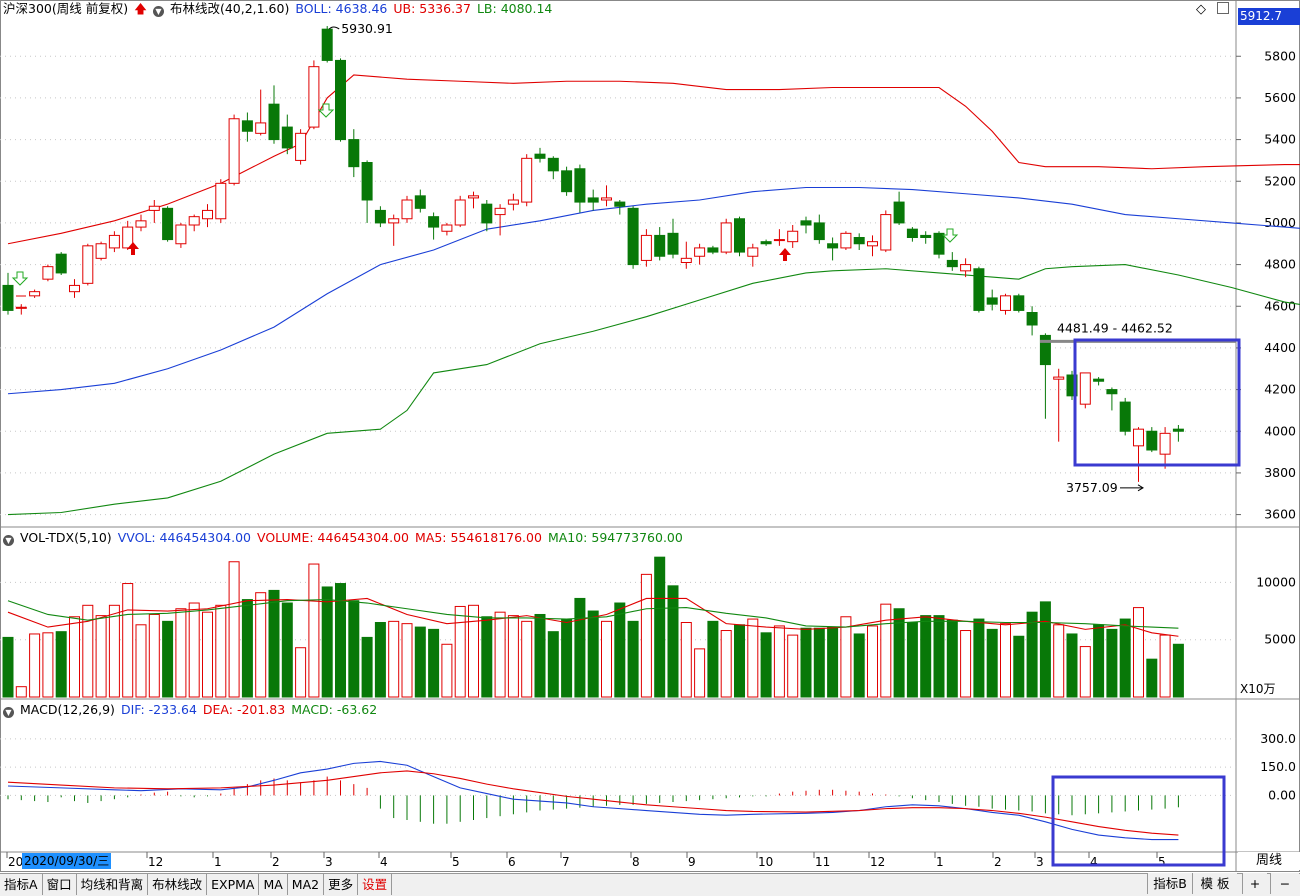  Describe the element at coordinates (1280, 472) in the screenshot. I see `price-tick-label: 3800` at that location.